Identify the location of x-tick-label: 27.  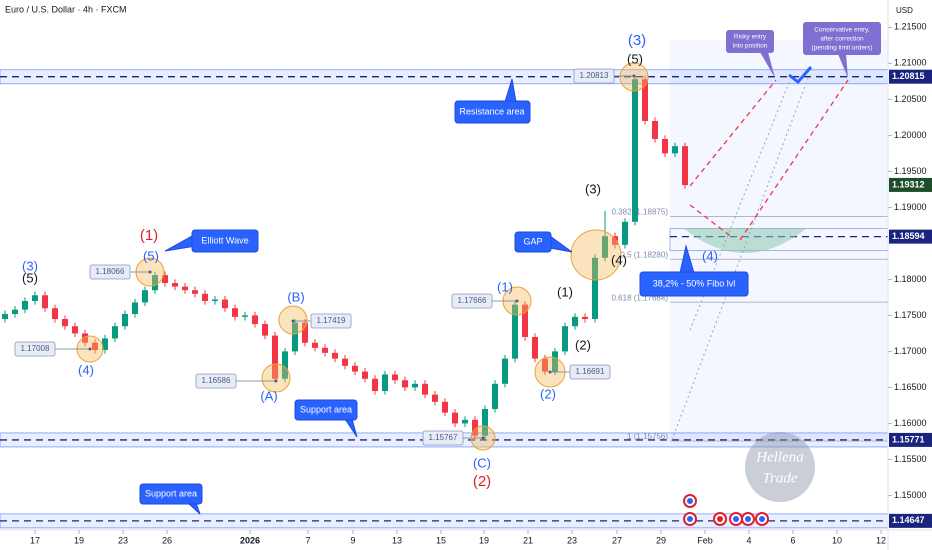
(617, 540).